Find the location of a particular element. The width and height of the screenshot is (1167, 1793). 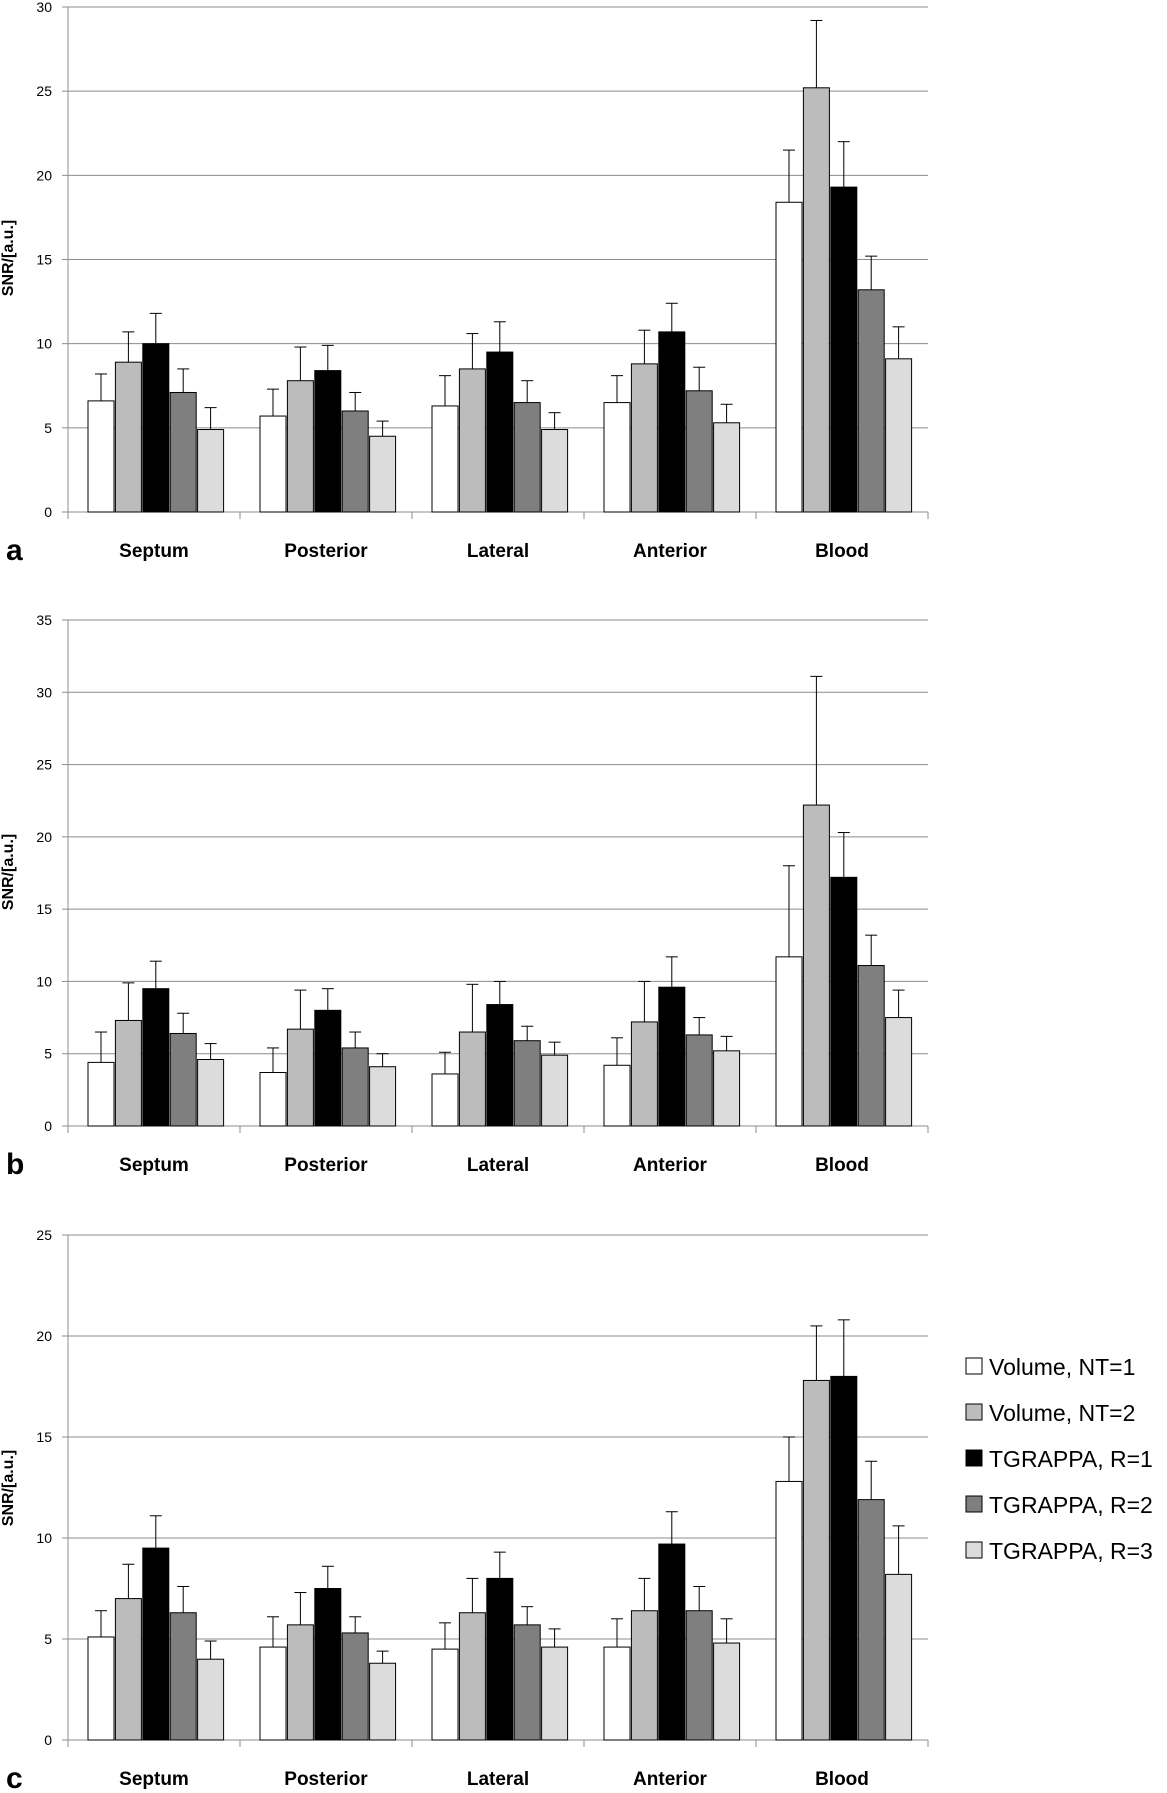

legend-label: TGRAPPA, R=1 is located at coordinates (1071, 1459).